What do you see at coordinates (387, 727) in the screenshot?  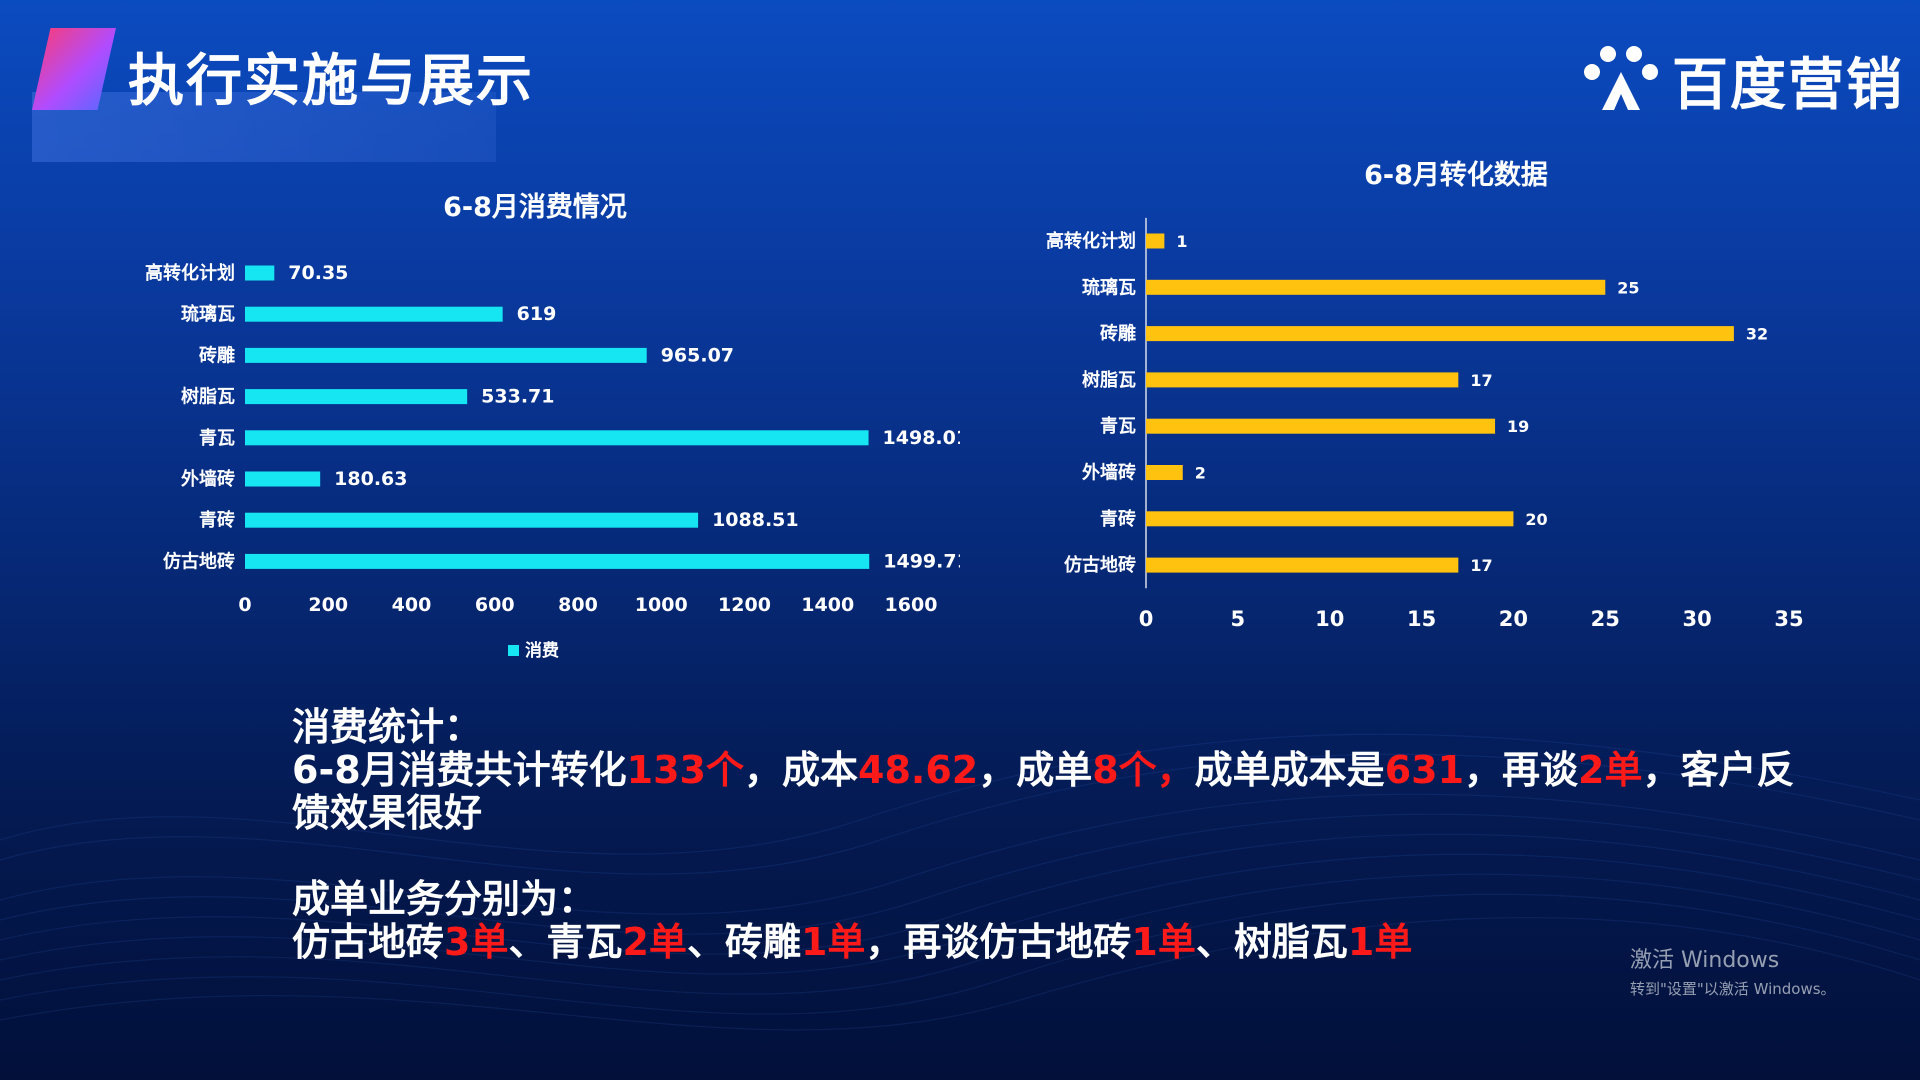 I see `summary-heading-stats: 消费统计：` at bounding box center [387, 727].